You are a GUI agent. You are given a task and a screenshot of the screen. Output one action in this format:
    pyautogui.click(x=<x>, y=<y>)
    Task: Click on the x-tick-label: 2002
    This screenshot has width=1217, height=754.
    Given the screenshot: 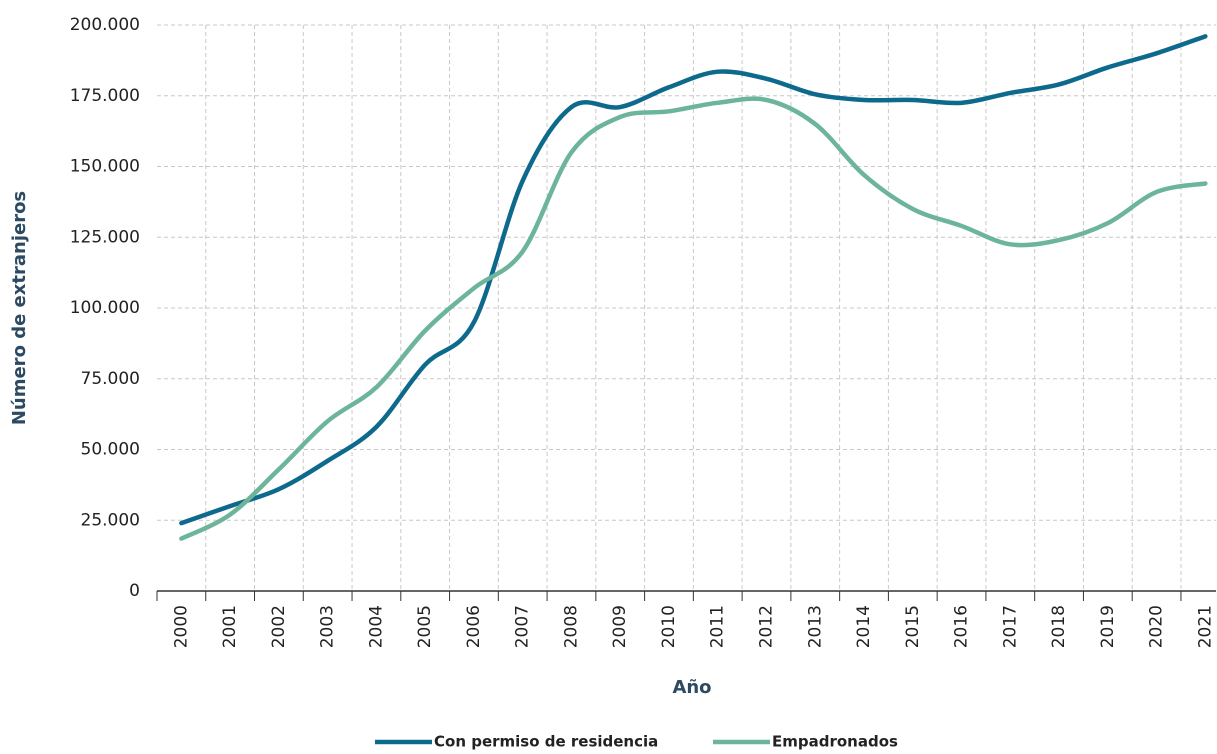 What is the action you would take?
    pyautogui.click(x=279, y=626)
    